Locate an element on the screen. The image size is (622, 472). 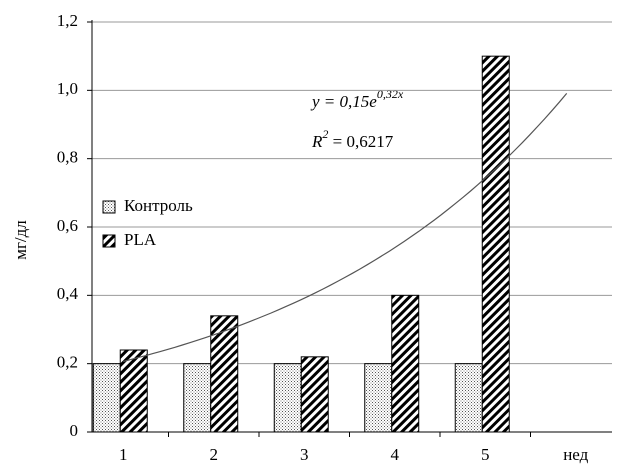
r-squared: R2 = 0,6217 is located at coordinates (352, 139).